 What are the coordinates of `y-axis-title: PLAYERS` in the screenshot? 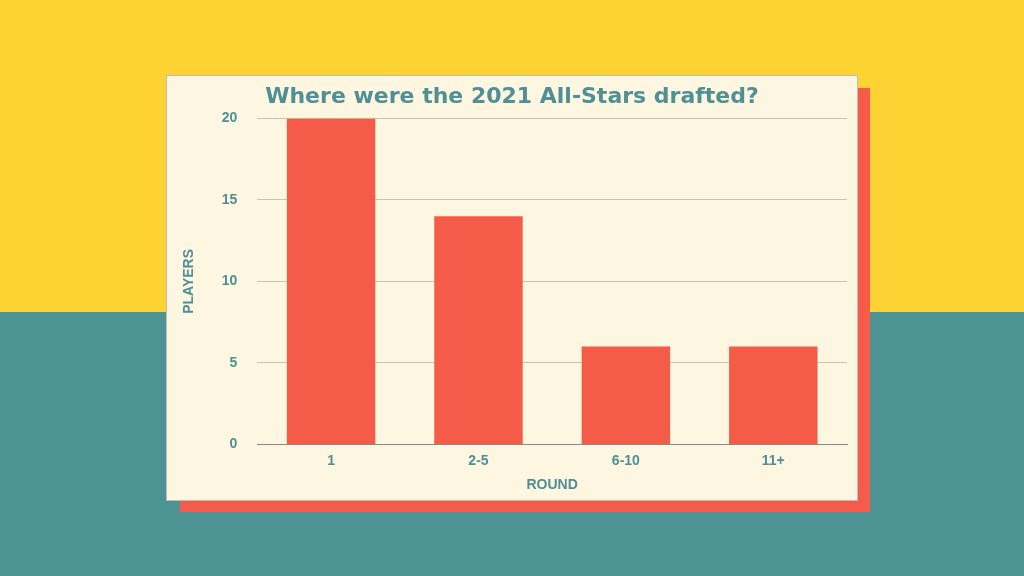 It's located at (188, 281).